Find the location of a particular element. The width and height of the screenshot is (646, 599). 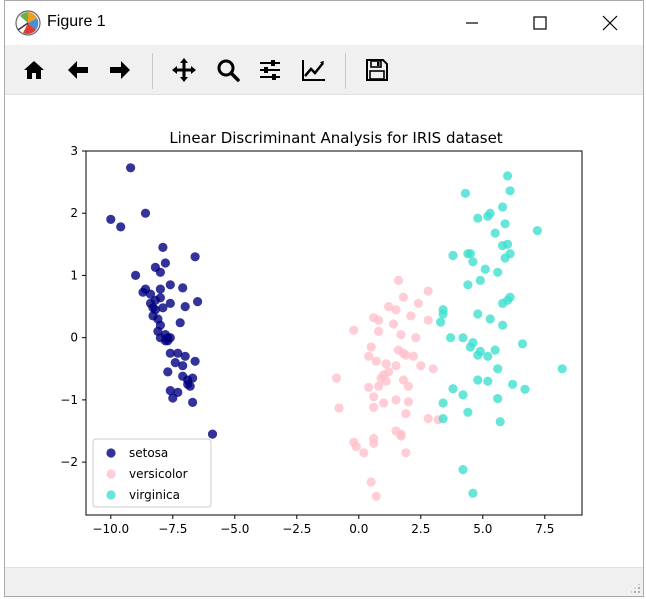

home-button is located at coordinates (34, 70).